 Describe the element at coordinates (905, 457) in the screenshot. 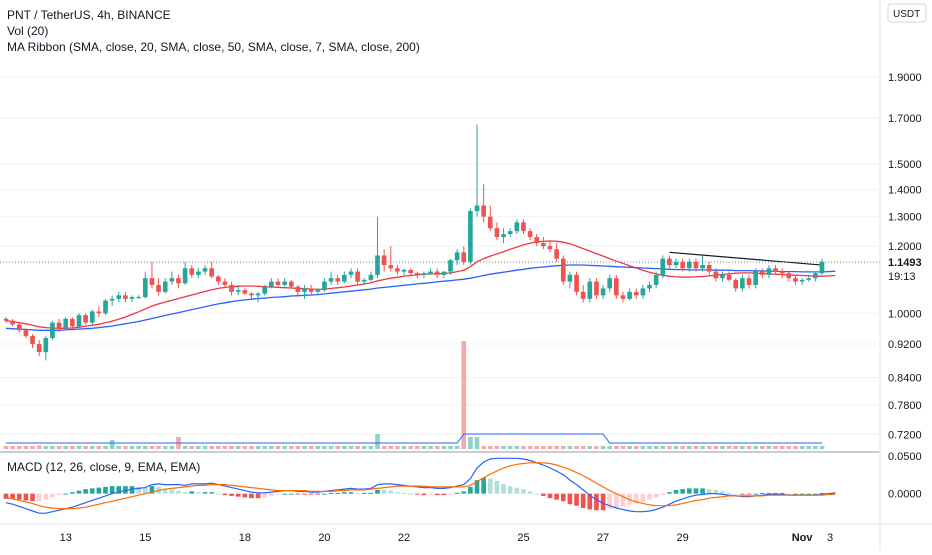

I see `macd-tick-label: 0.0500` at that location.